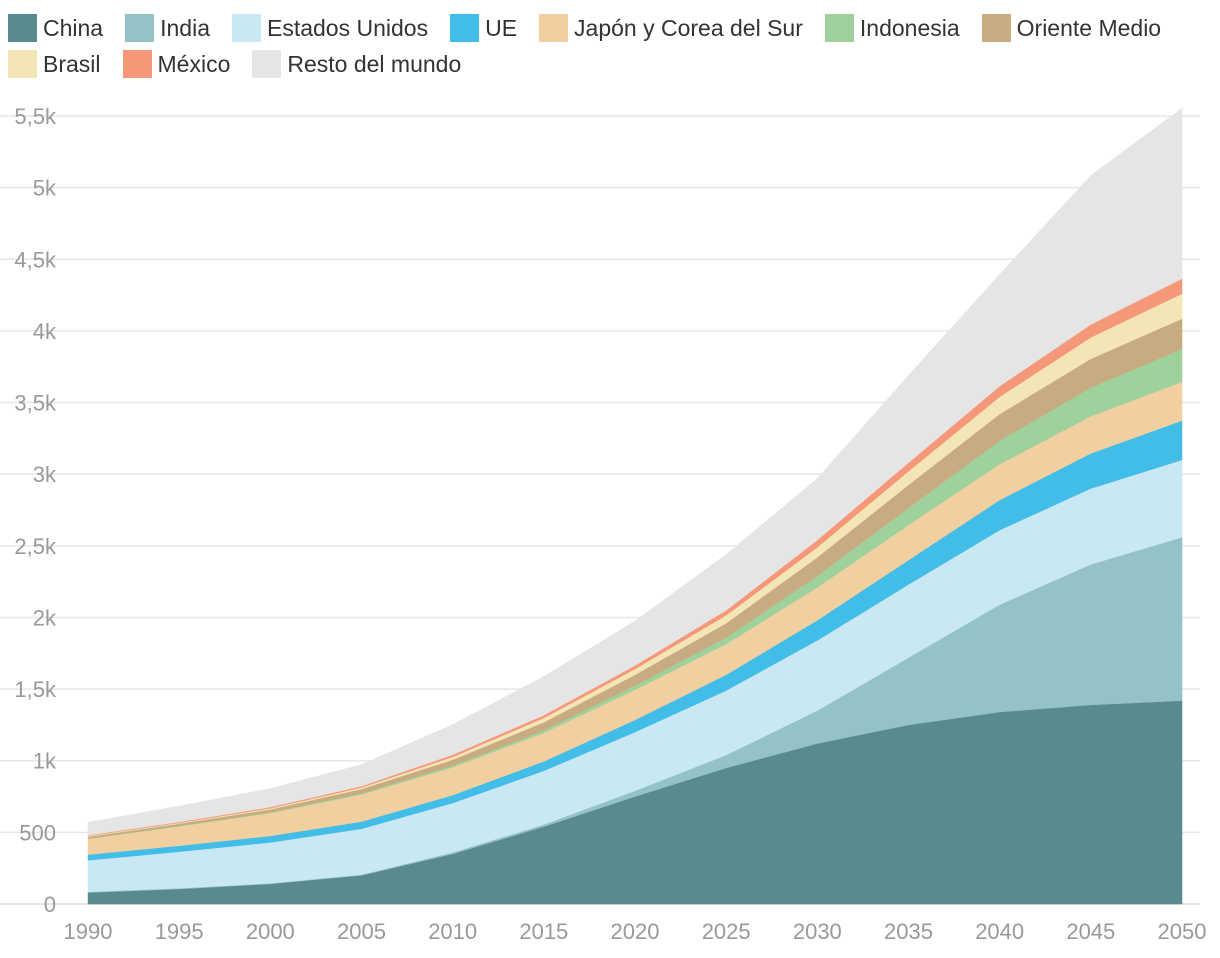 The image size is (1220, 958). I want to click on legend-label: Resto del mundo, so click(374, 63).